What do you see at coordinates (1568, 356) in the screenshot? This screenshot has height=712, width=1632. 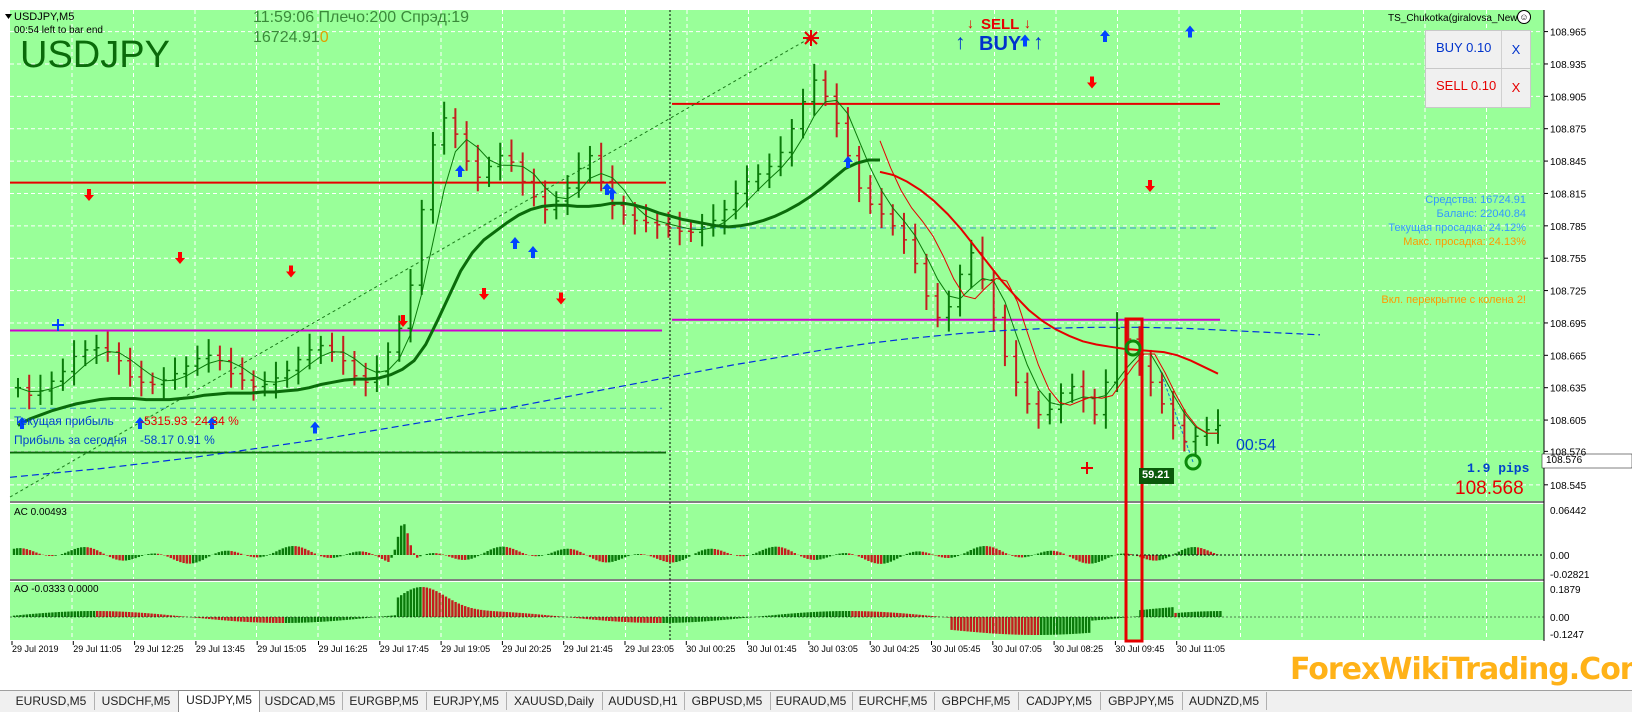 I see `price-axis-label: 108.665` at bounding box center [1568, 356].